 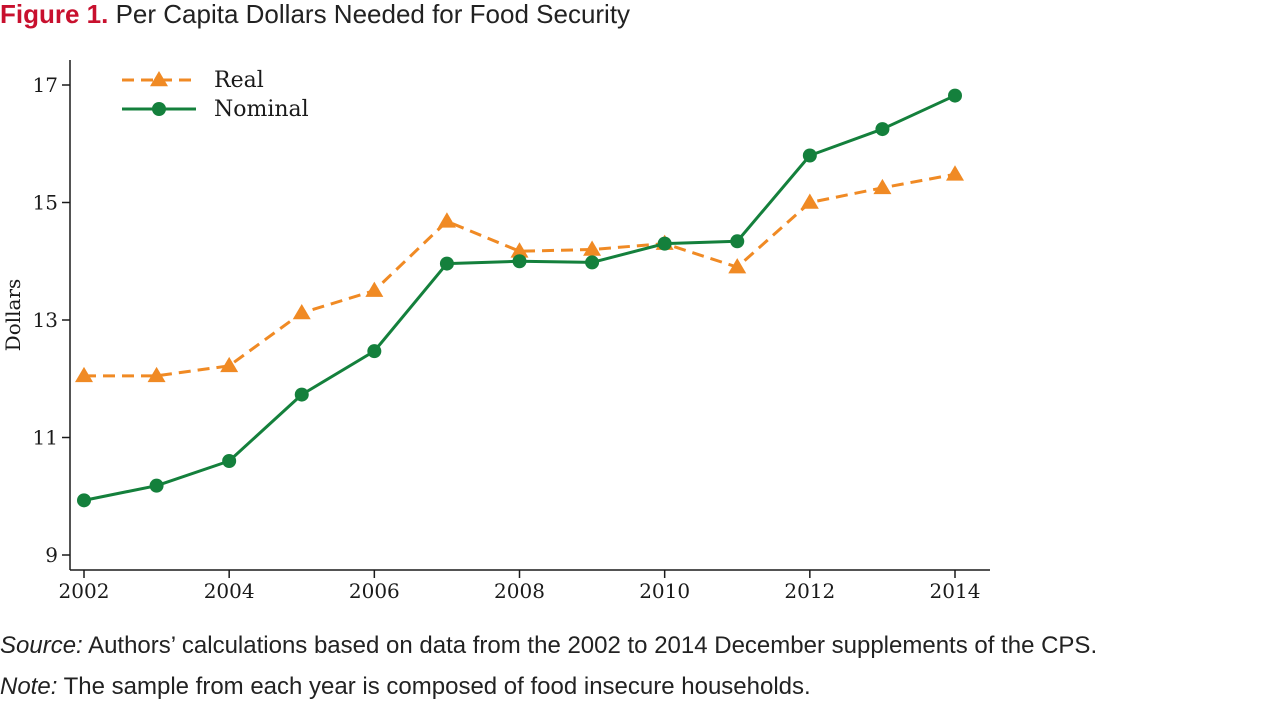 I want to click on source-label: Source:, so click(x=41, y=645).